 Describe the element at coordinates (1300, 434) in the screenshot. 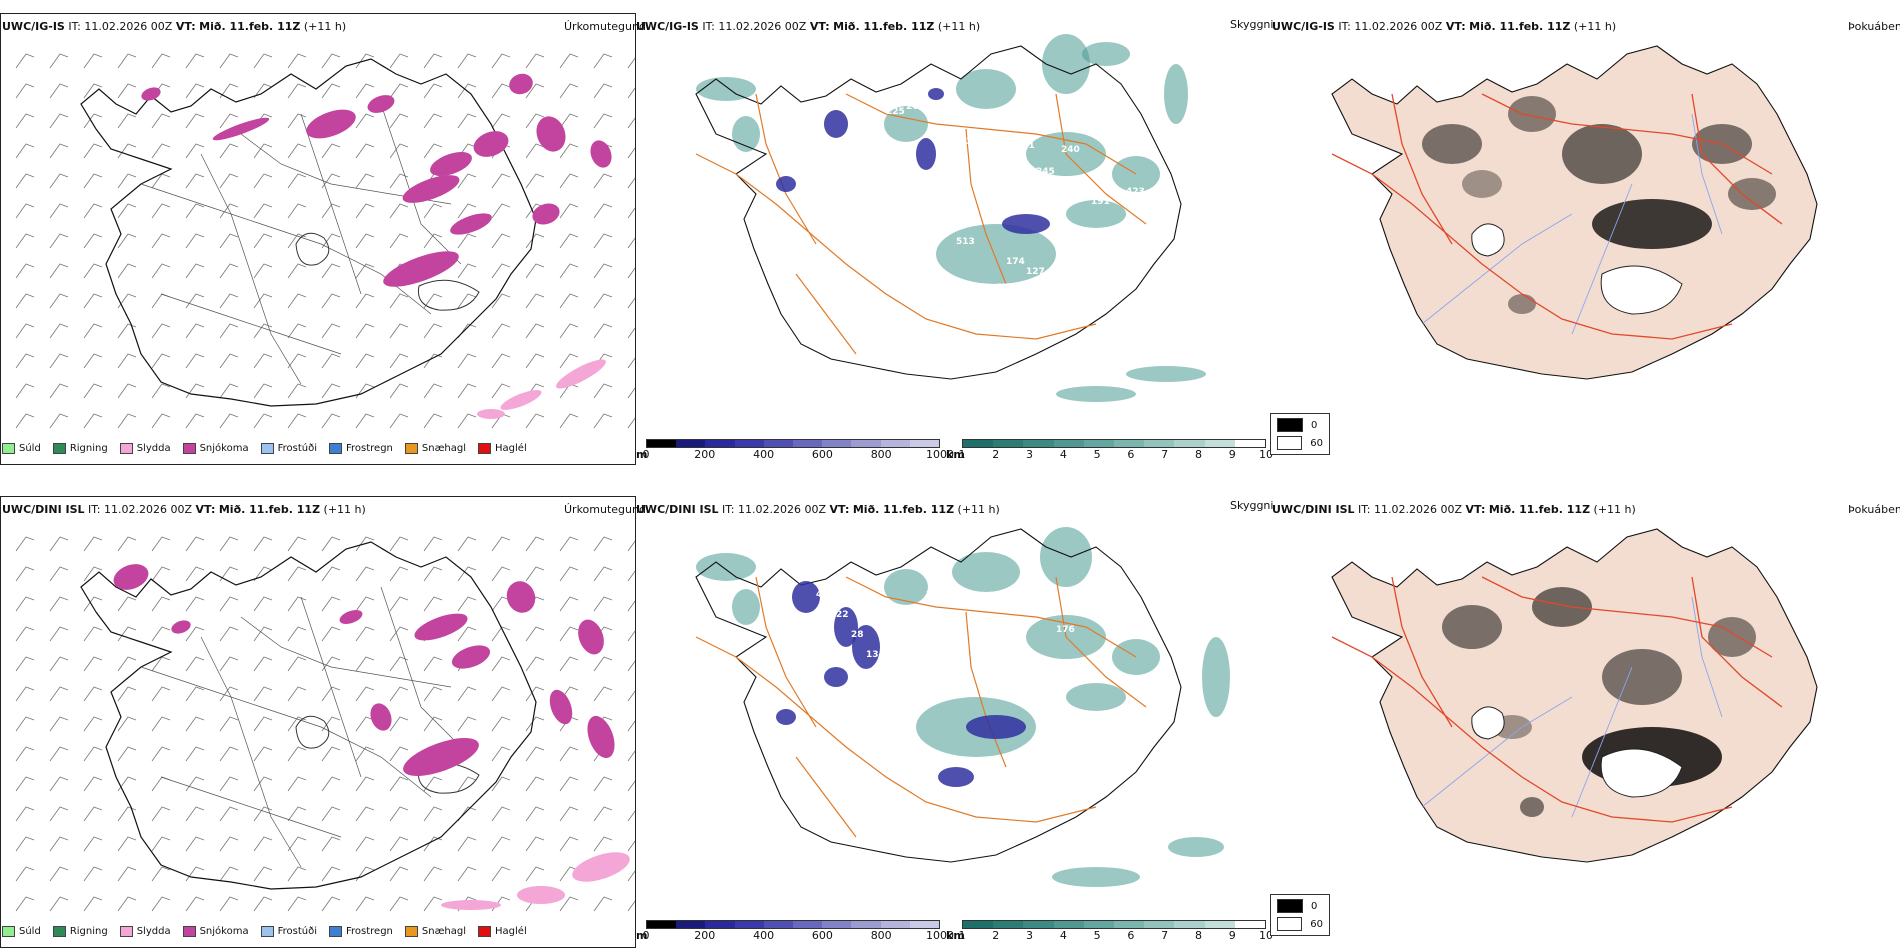

I see `fog-key-row1: 0 60` at that location.